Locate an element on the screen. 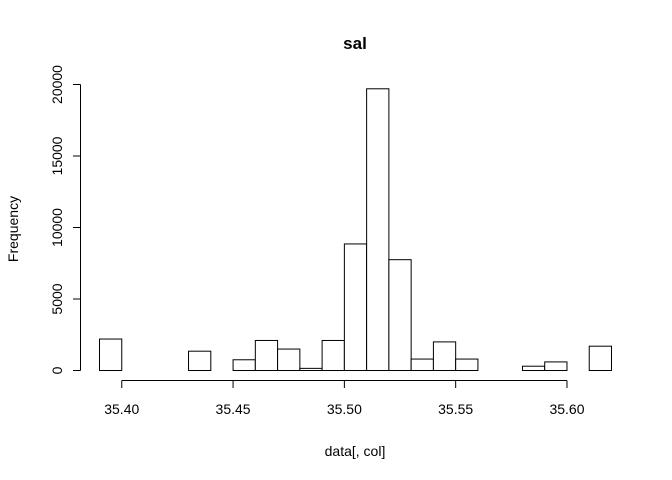 This screenshot has height=480, width=672. x-axis-label: data[, col] is located at coordinates (355, 451).